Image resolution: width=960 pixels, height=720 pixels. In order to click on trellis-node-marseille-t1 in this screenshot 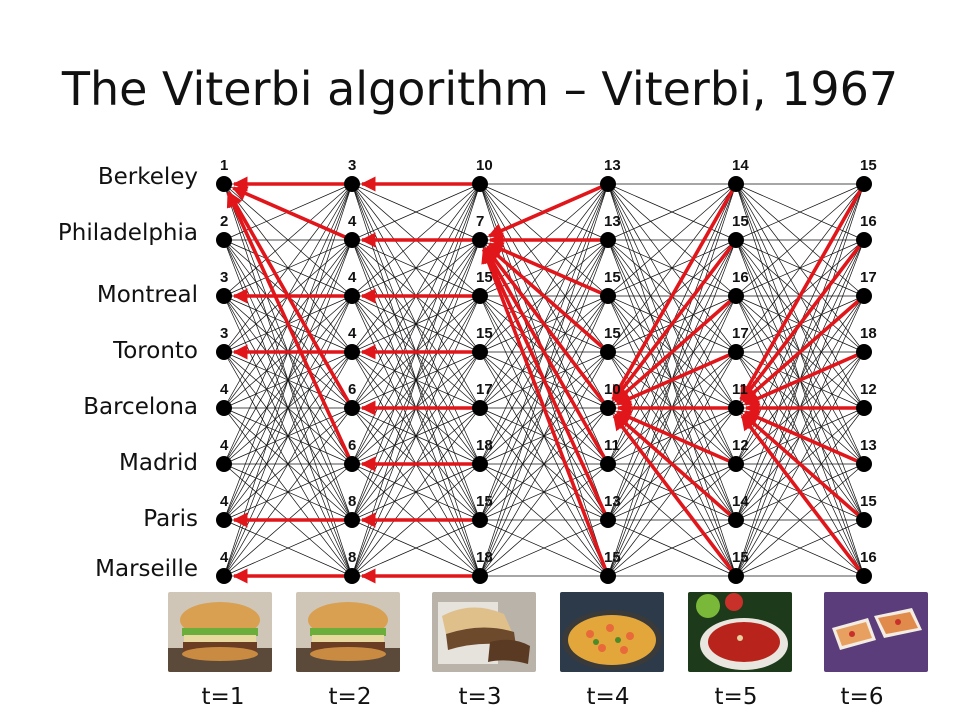, I will do `click(224, 576)`.